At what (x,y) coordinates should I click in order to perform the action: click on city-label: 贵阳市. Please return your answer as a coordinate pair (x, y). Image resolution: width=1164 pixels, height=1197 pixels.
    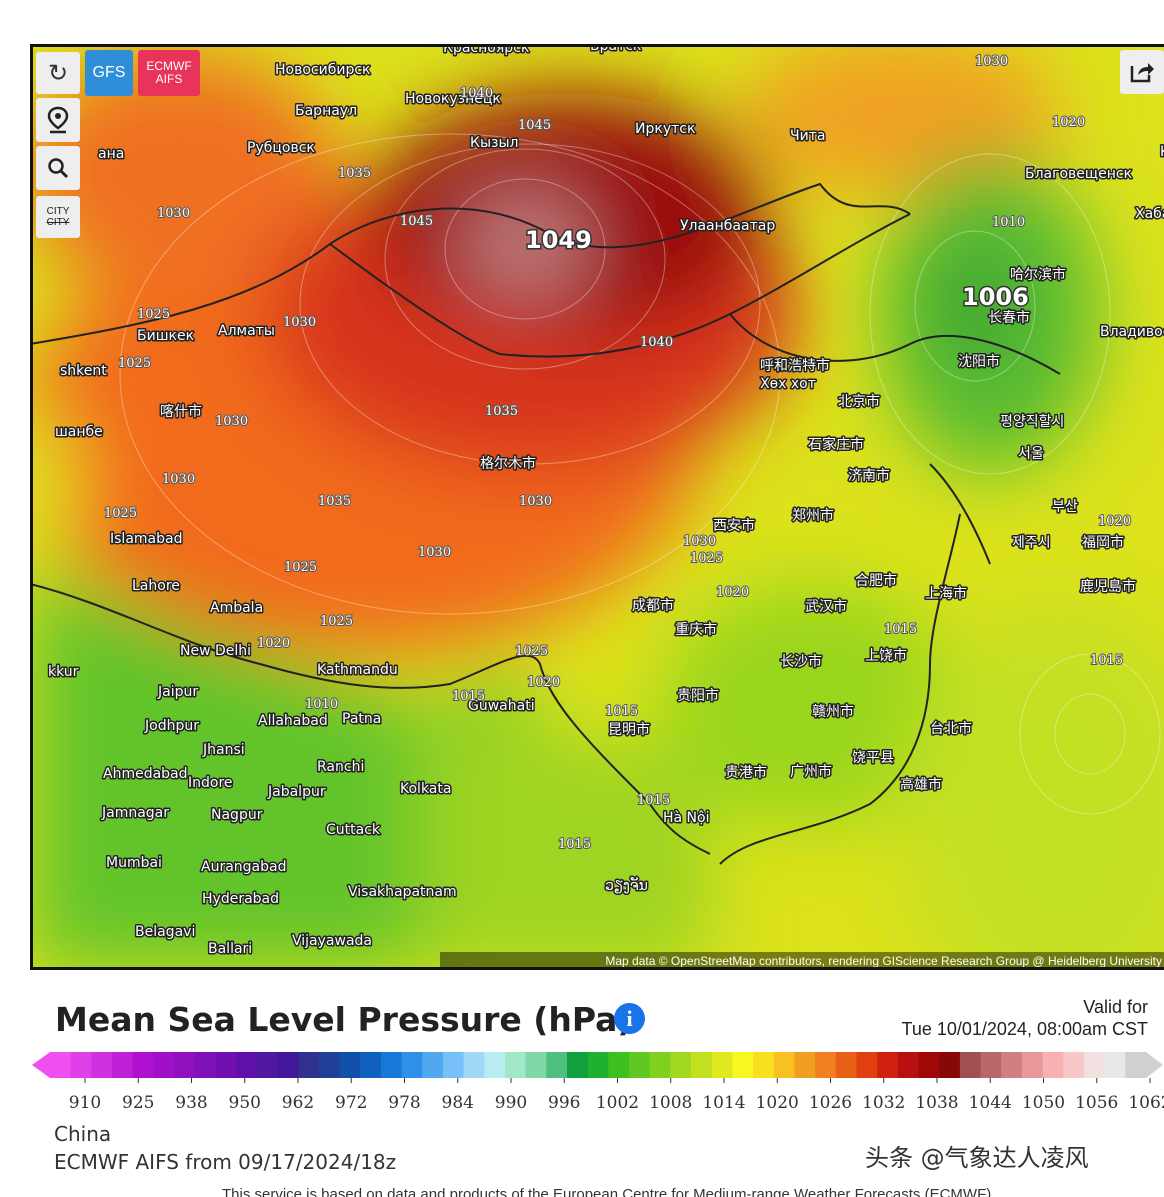
    Looking at the image, I should click on (698, 695).